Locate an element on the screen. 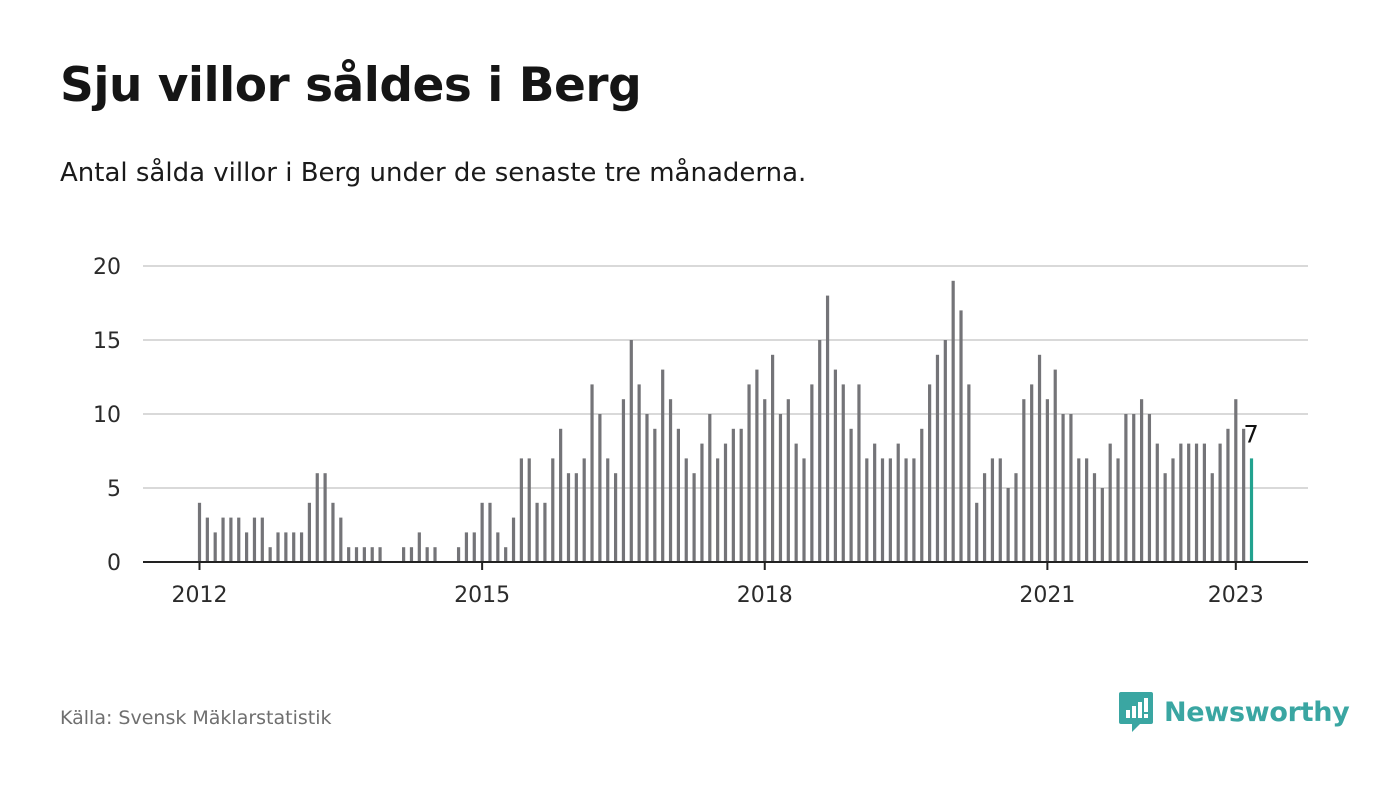 This screenshot has width=1400, height=794. y-tick-label: 5 is located at coordinates (114, 489).